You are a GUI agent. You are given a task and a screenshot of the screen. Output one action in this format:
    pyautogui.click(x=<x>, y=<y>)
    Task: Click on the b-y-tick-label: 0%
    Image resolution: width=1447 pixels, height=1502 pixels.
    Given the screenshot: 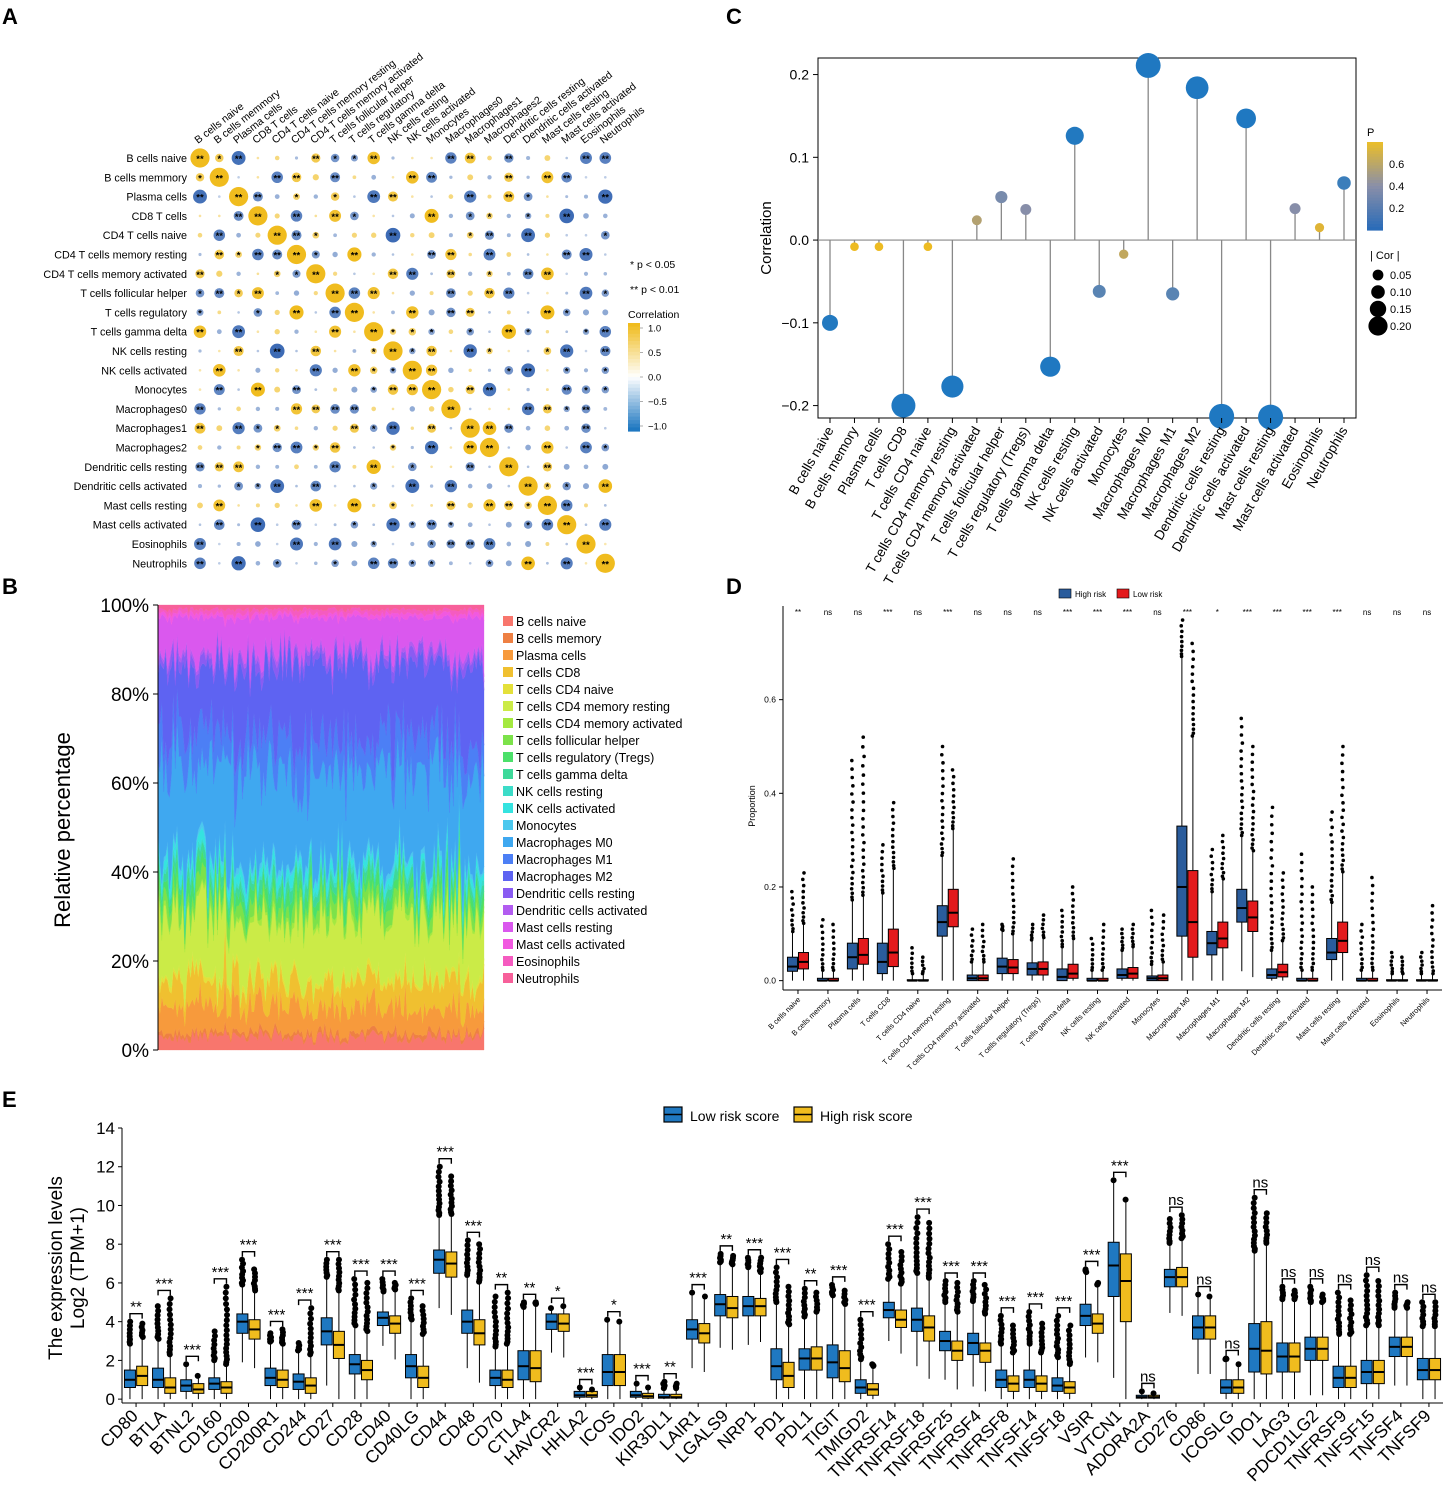 What is the action you would take?
    pyautogui.click(x=136, y=1051)
    